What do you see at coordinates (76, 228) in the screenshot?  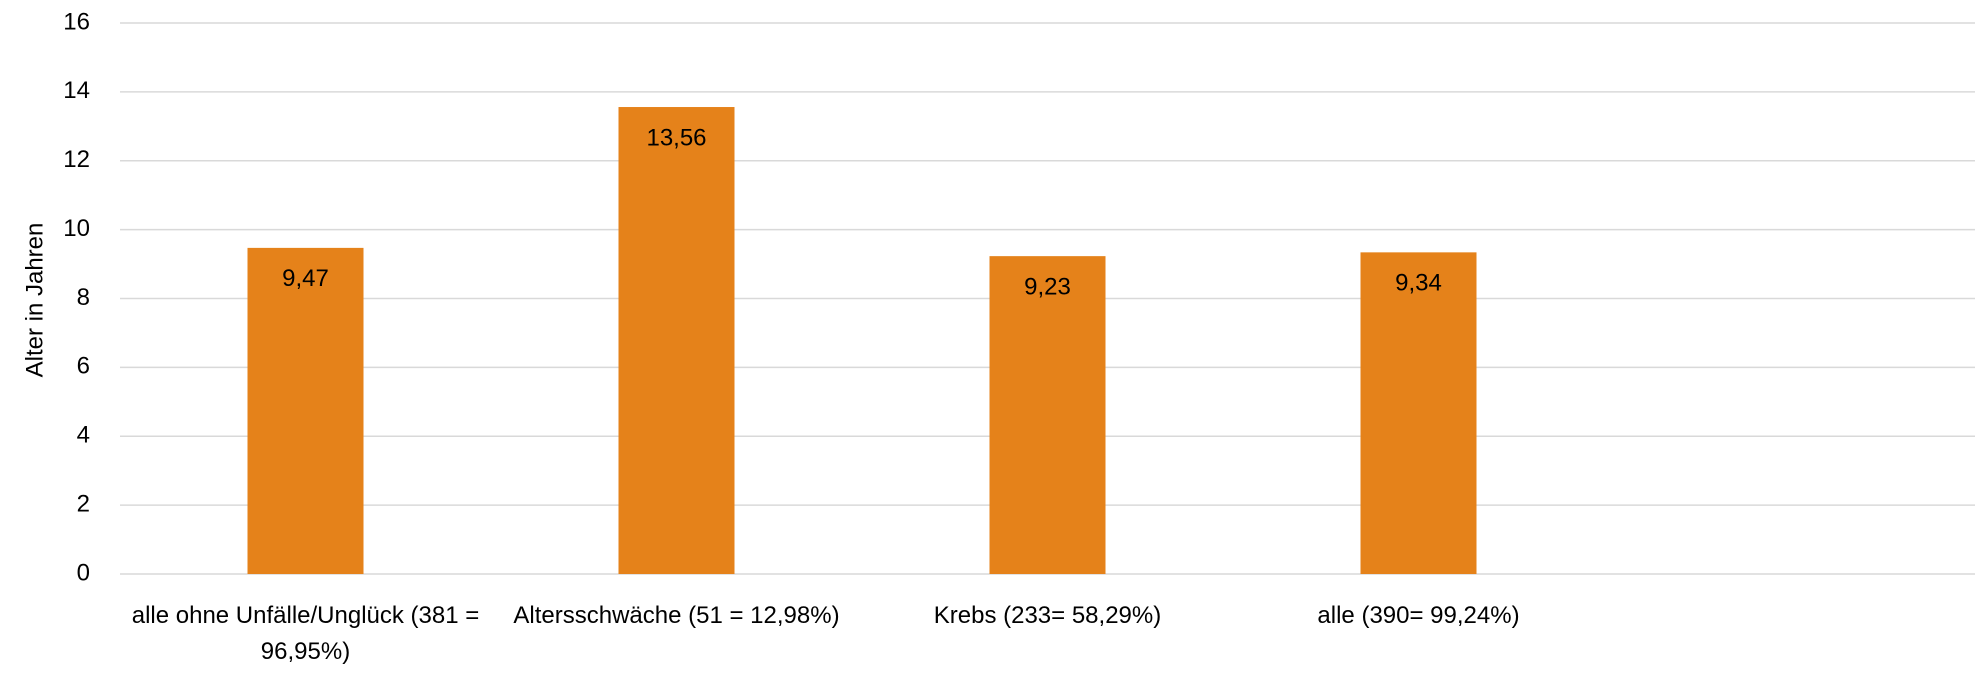 I see `y-tick-label: 10` at bounding box center [76, 228].